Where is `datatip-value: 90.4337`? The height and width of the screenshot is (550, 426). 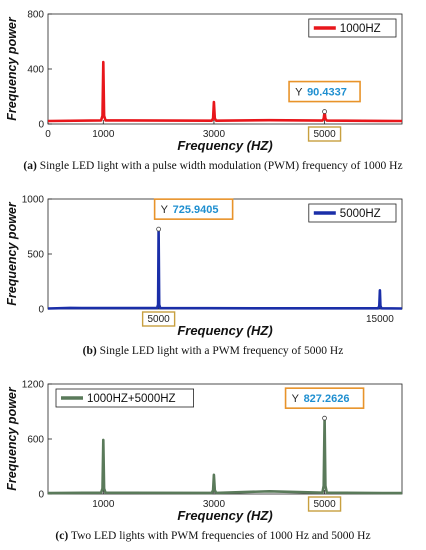
datatip-value: 90.4337 is located at coordinates (327, 93).